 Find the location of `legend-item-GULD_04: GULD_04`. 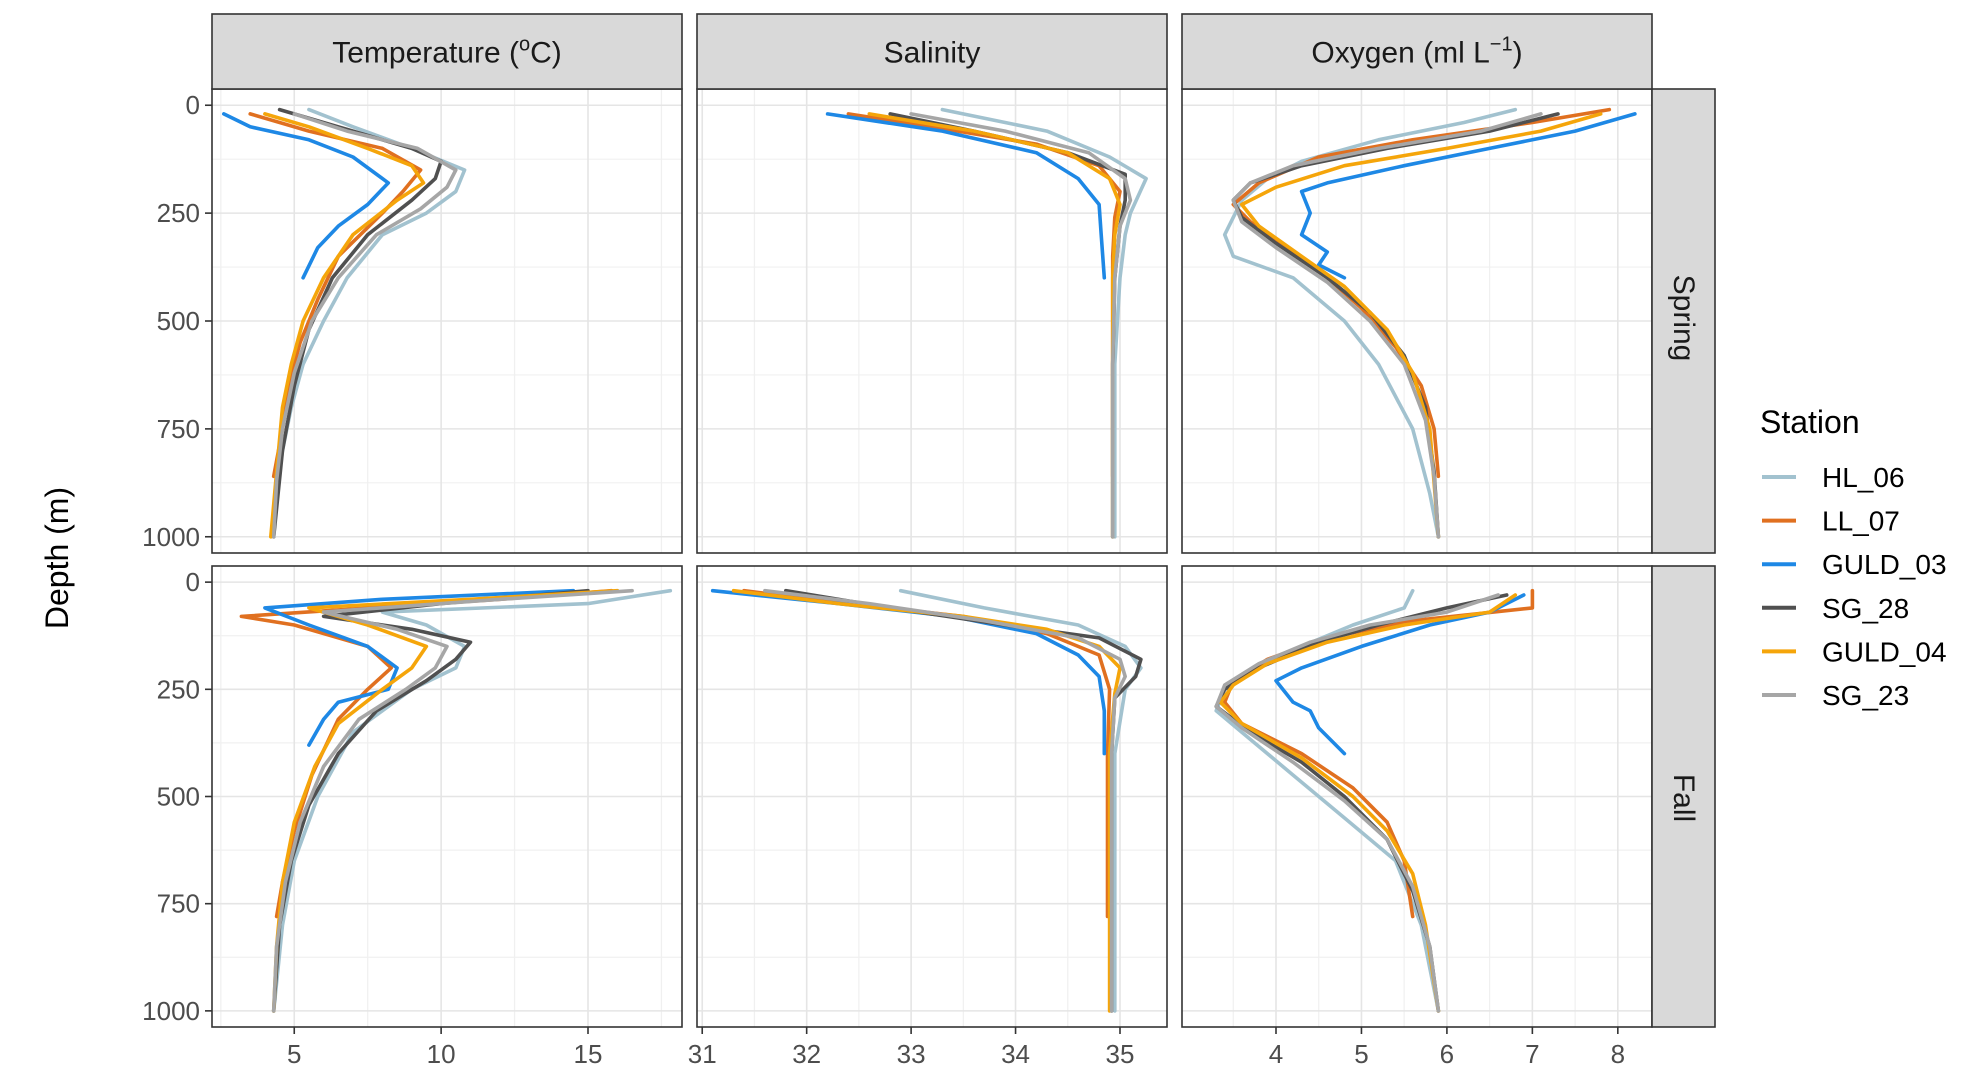

legend-item-GULD_04: GULD_04 is located at coordinates (1854, 651).